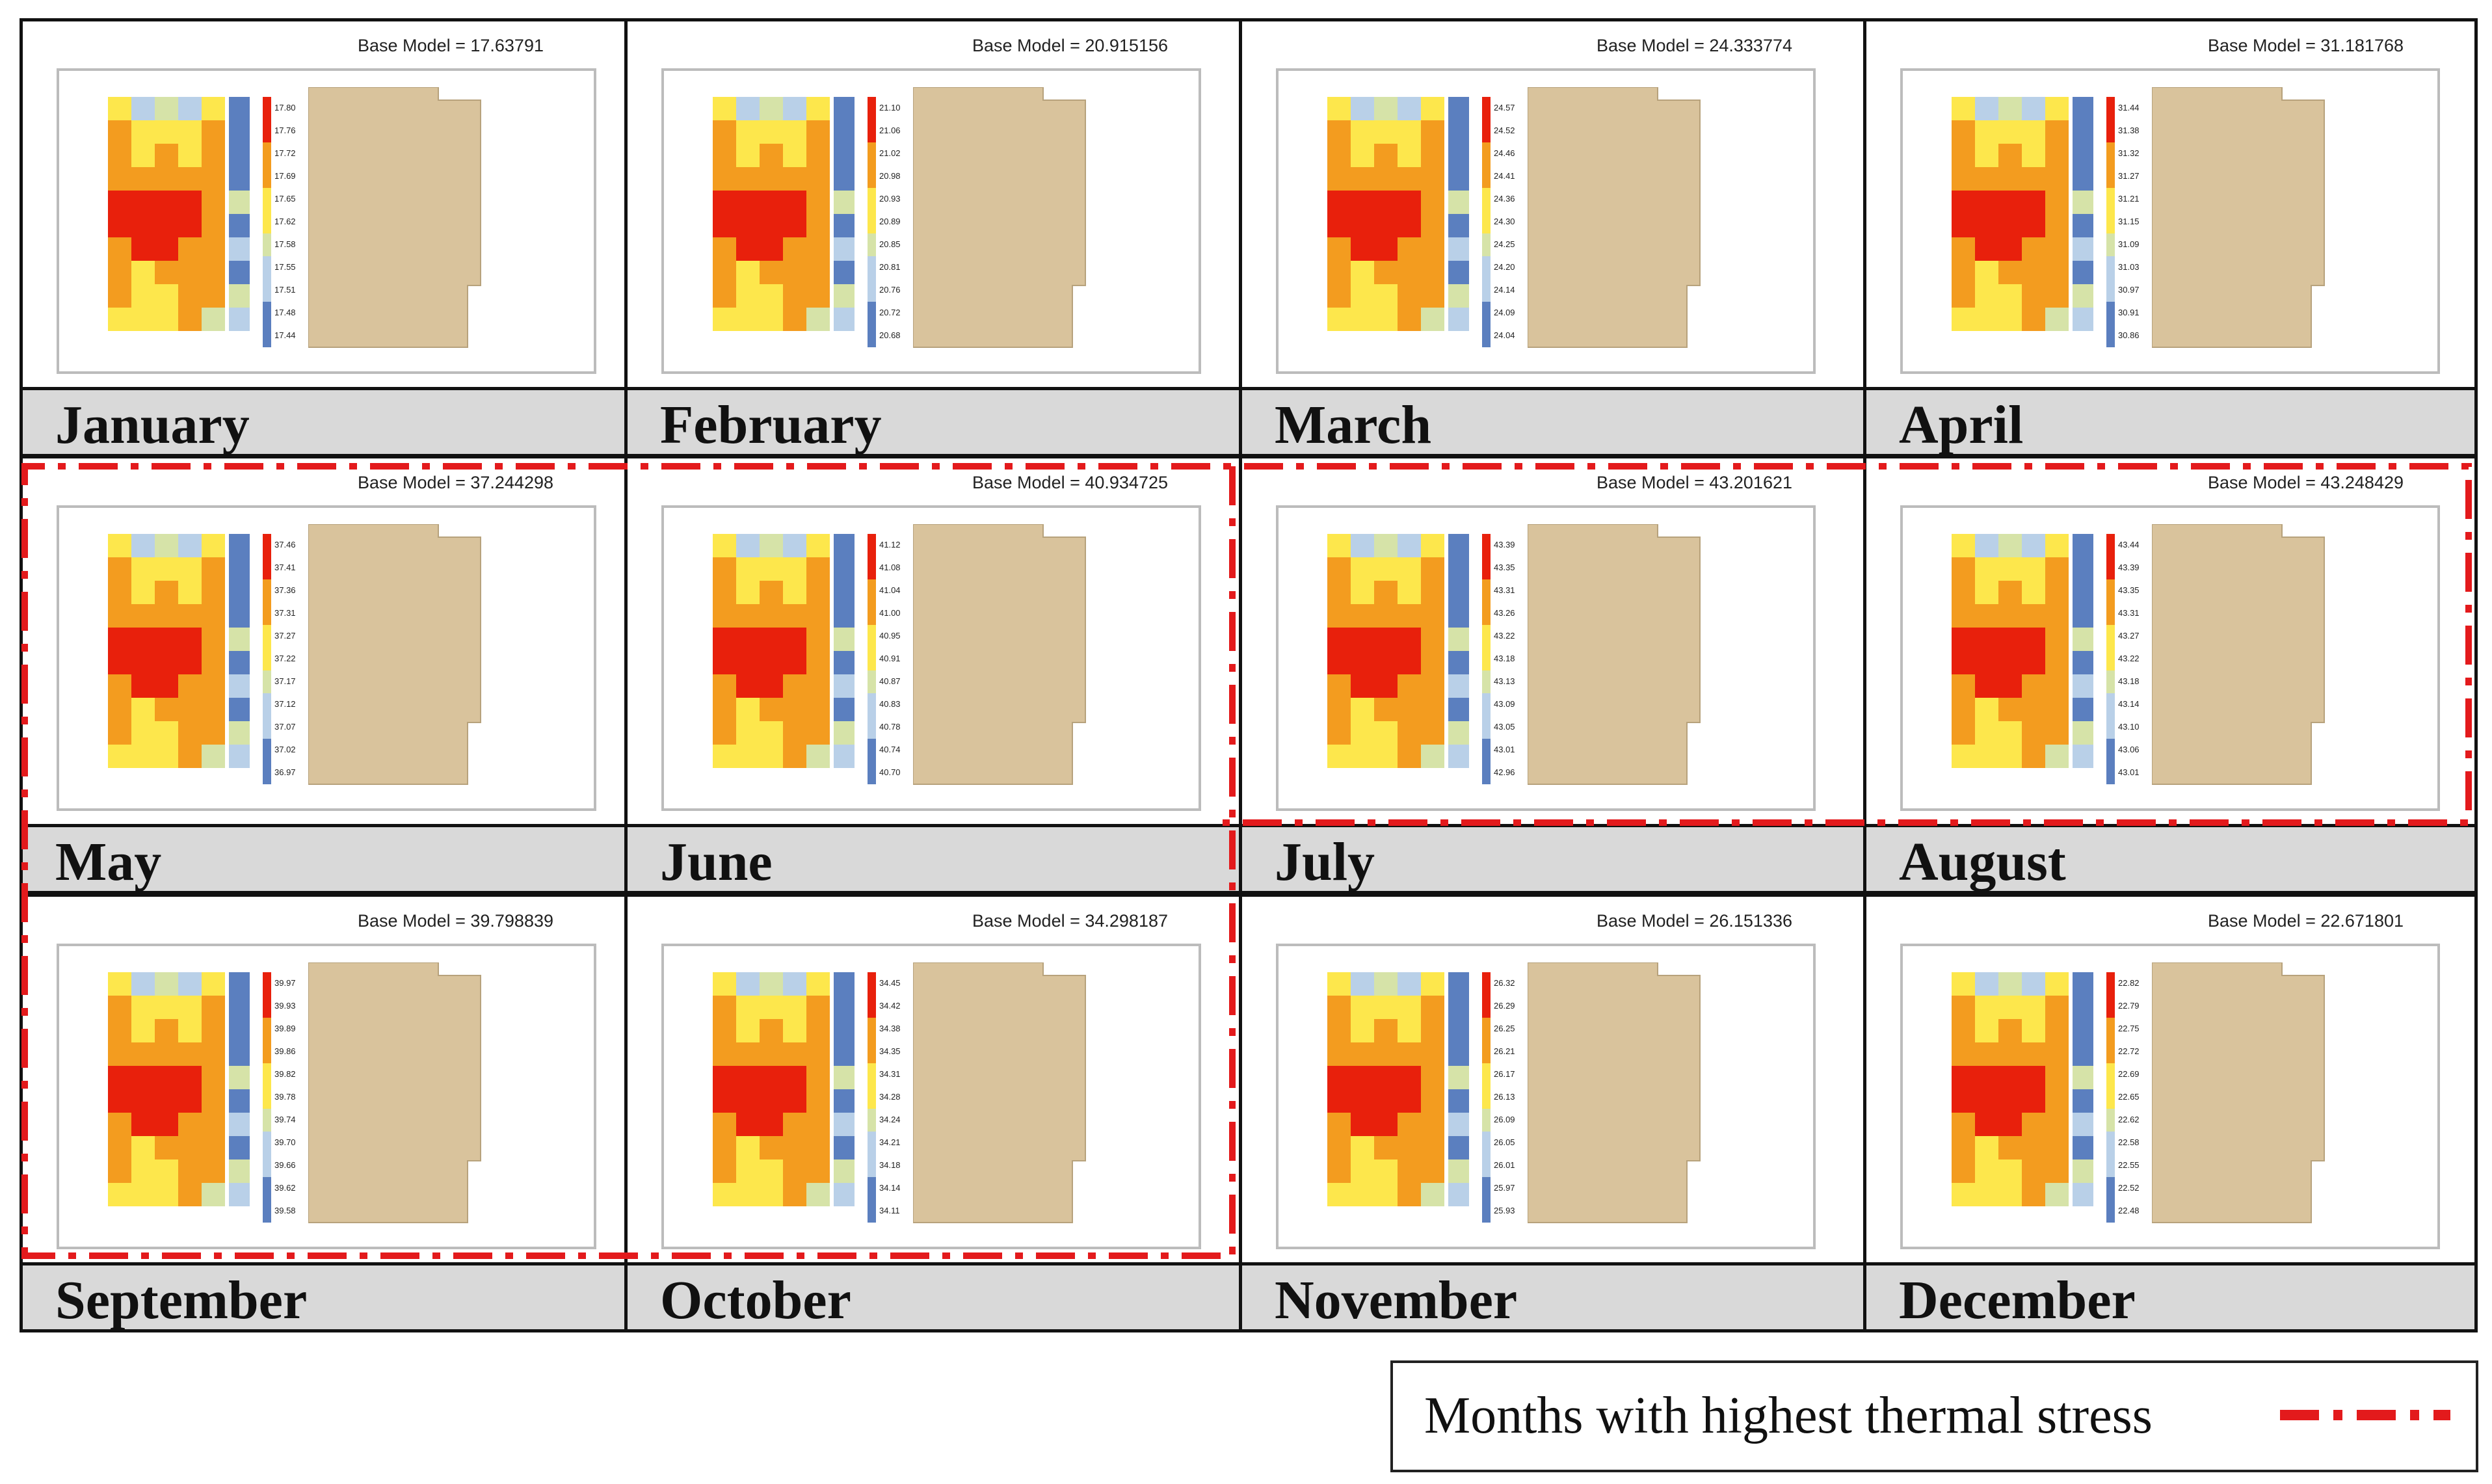 Image resolution: width=2492 pixels, height=1484 pixels. I want to click on color-scale-tick: 37.17, so click(285, 681).